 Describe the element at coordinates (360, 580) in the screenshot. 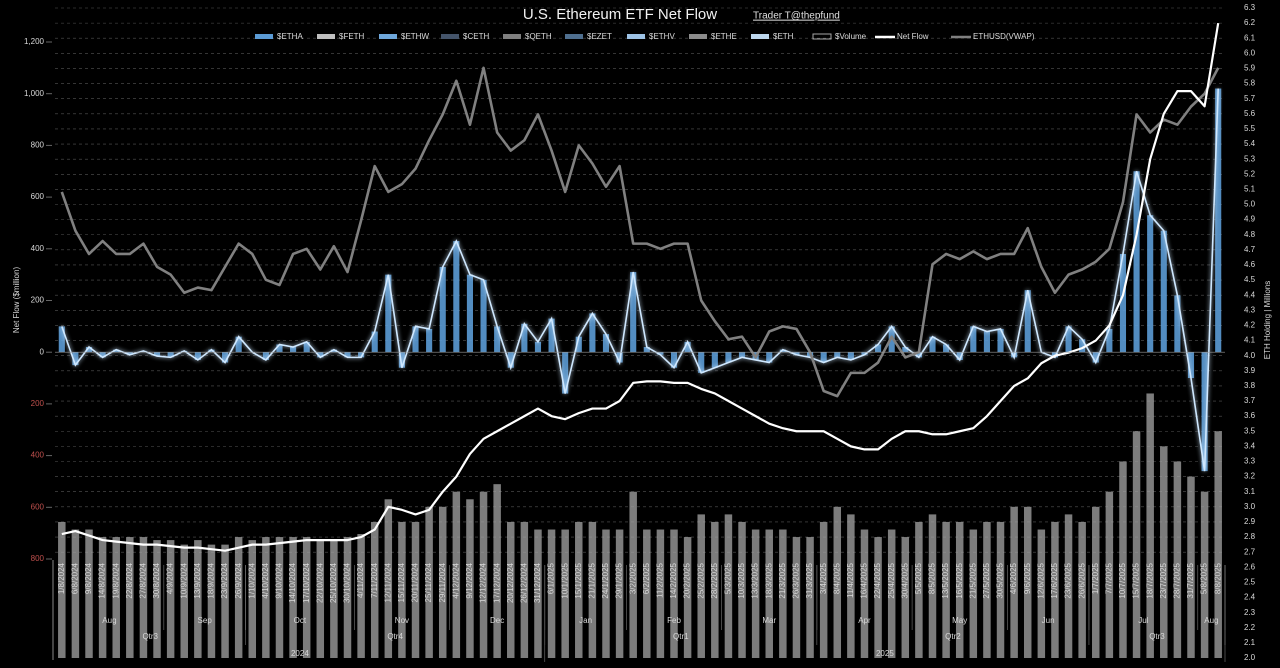

I see `x-tick-label: 4/11/2024` at that location.